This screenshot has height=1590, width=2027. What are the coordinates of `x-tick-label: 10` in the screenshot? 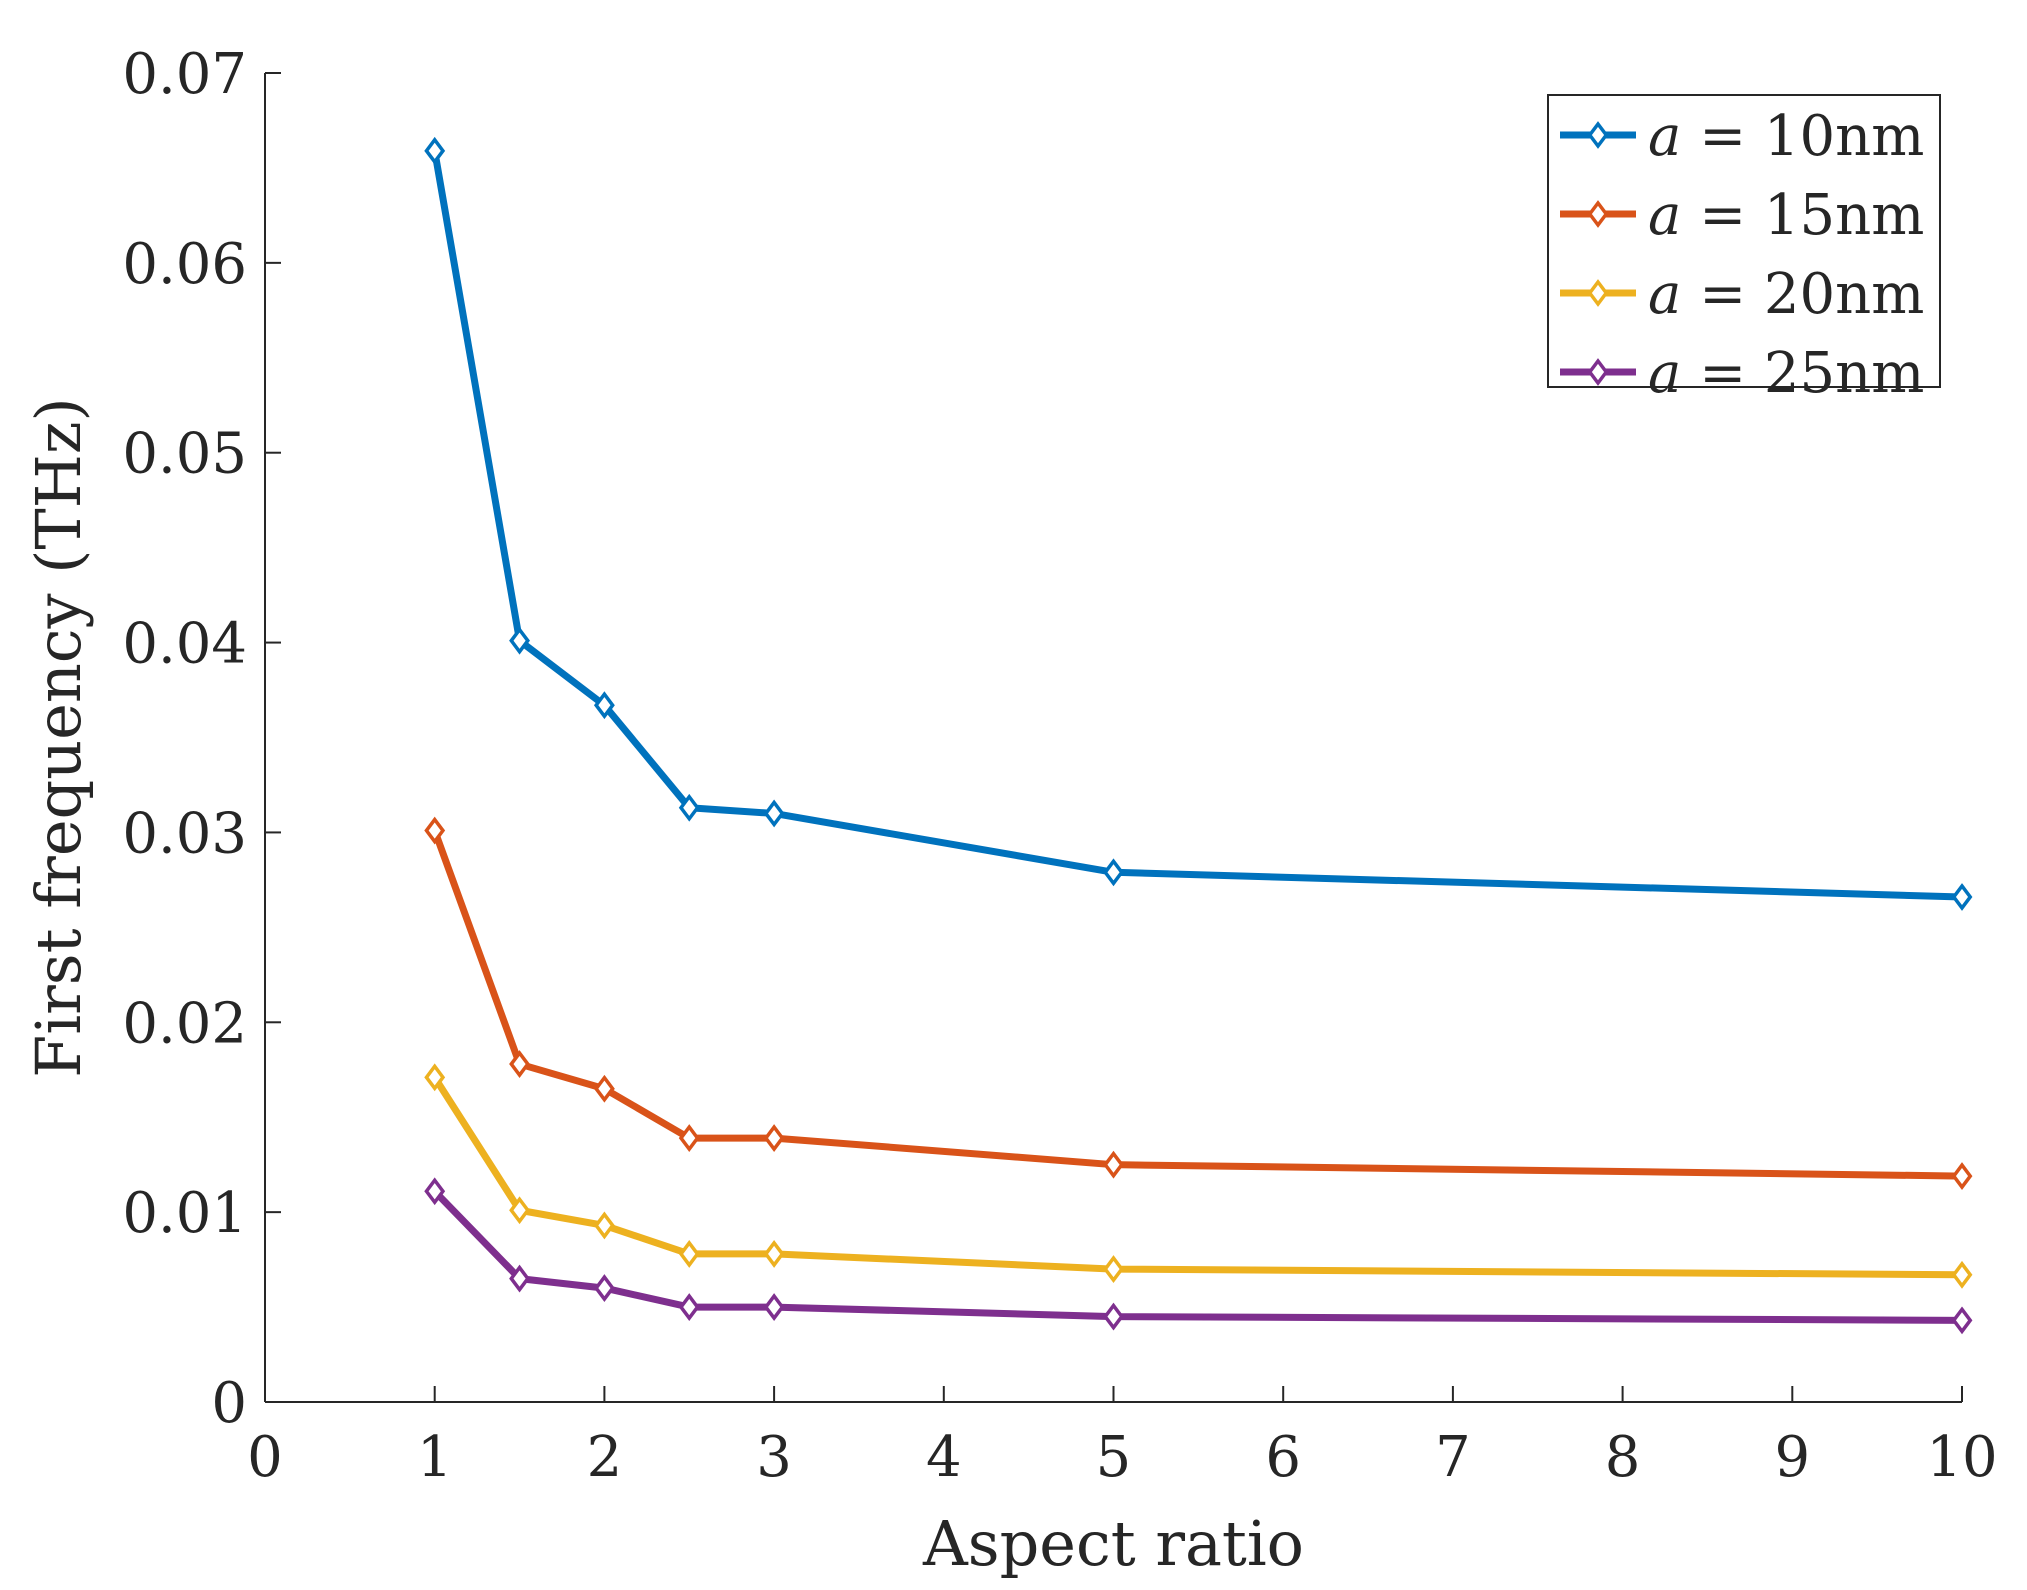 It's located at (1961, 1457).